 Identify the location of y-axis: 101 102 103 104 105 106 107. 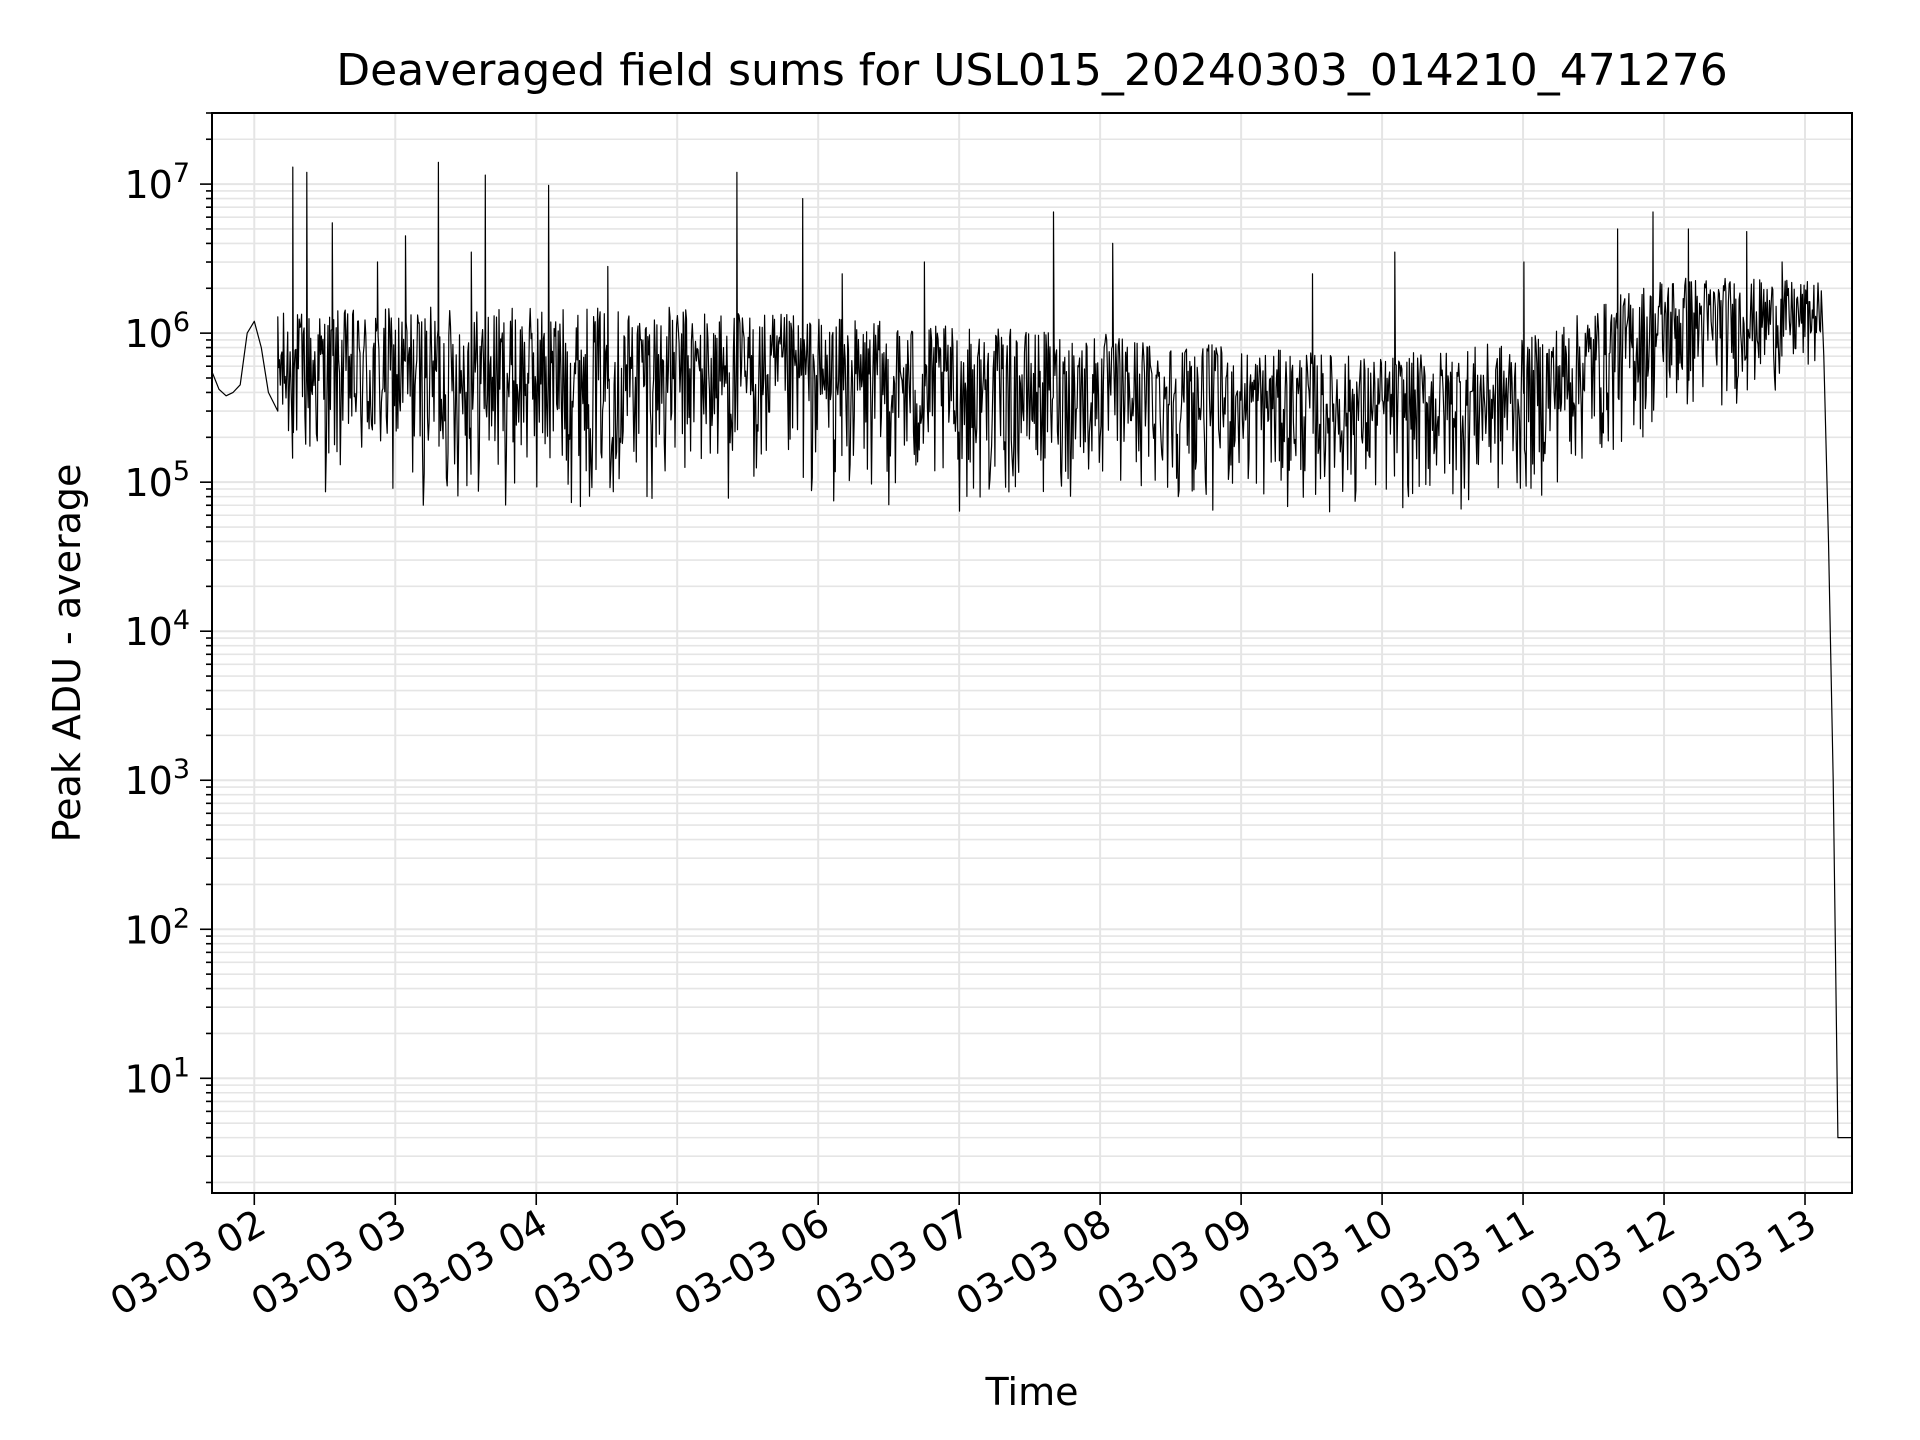
(168, 648).